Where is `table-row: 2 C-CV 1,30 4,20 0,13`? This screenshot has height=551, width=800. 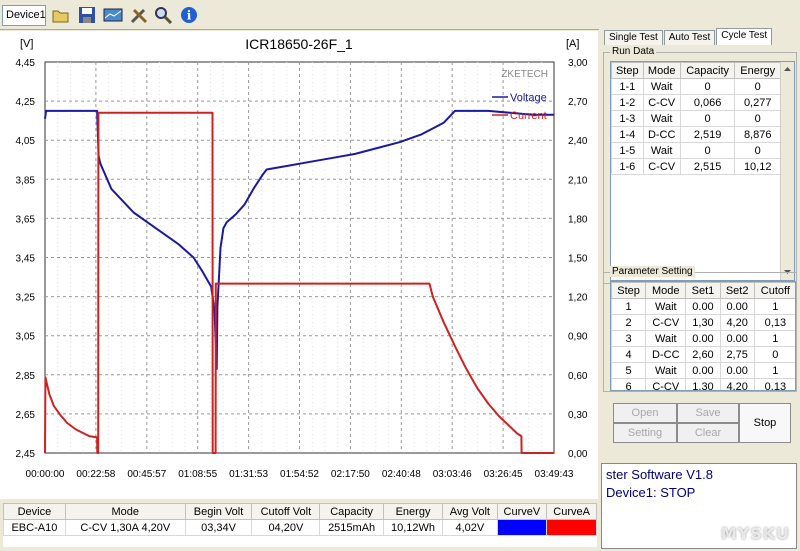
table-row: 2 C-CV 1,30 4,20 0,13 is located at coordinates (703, 322).